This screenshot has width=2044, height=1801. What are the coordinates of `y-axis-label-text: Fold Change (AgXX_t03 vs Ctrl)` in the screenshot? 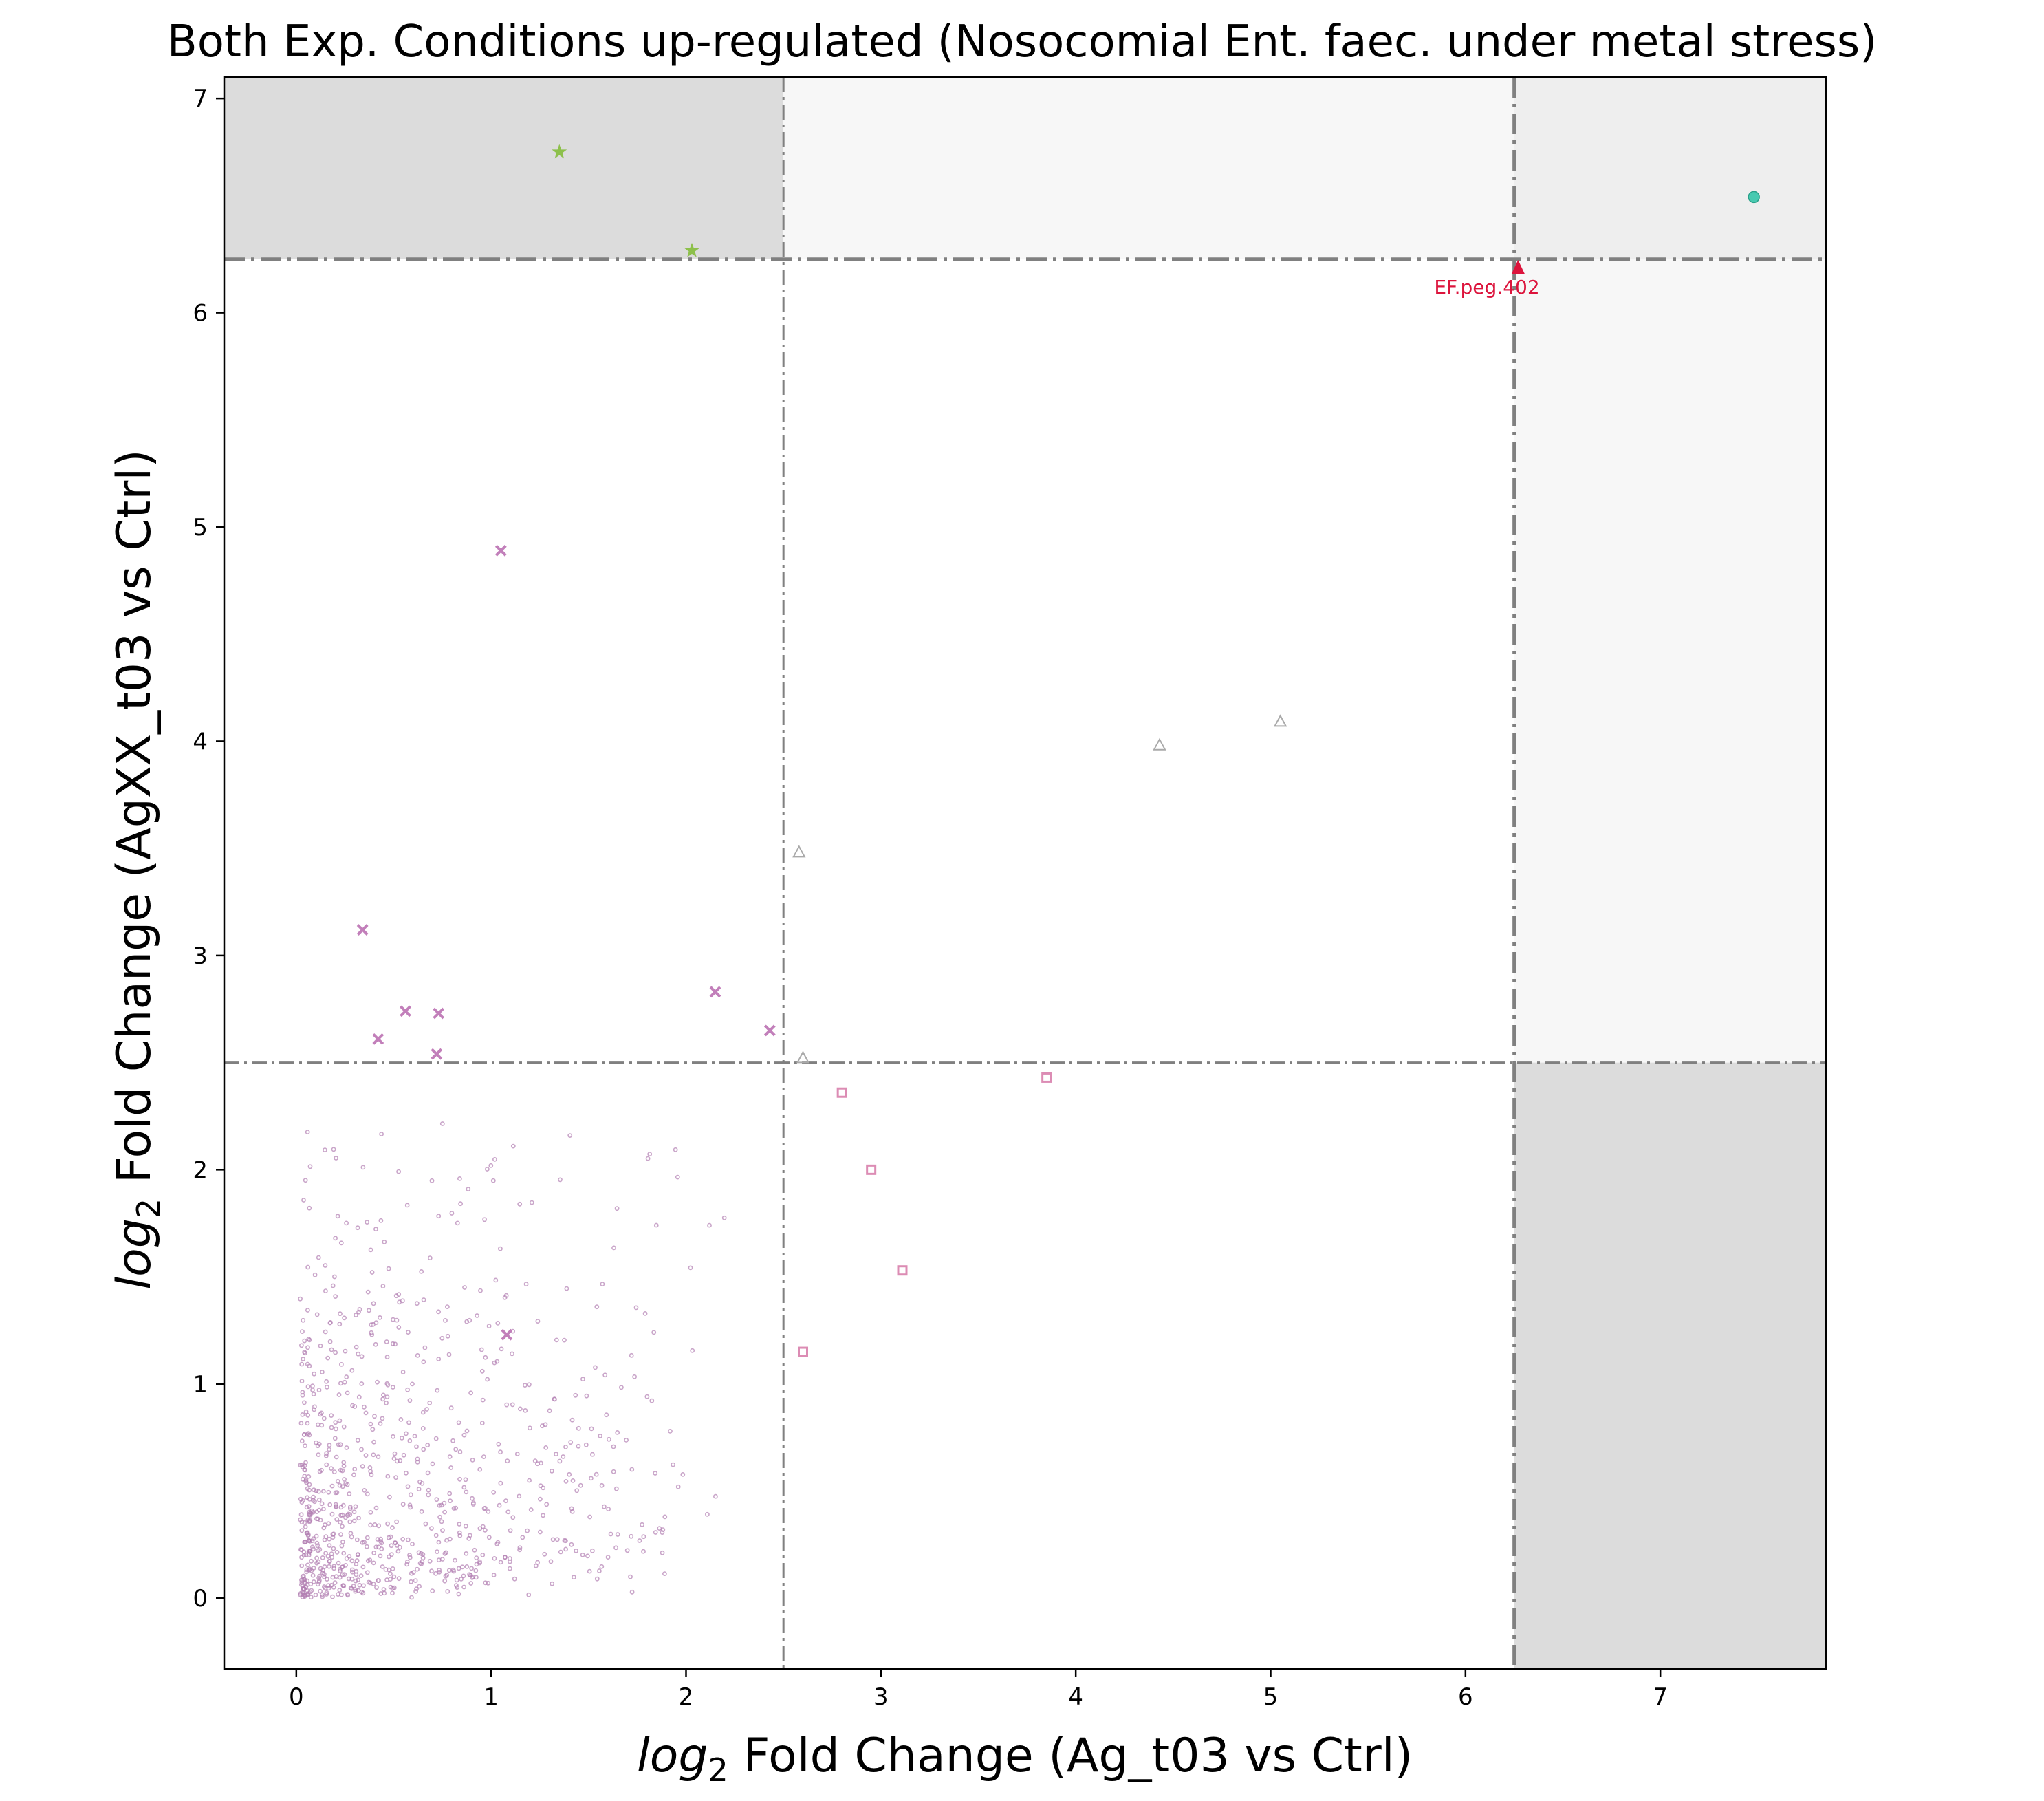 It's located at (134, 823).